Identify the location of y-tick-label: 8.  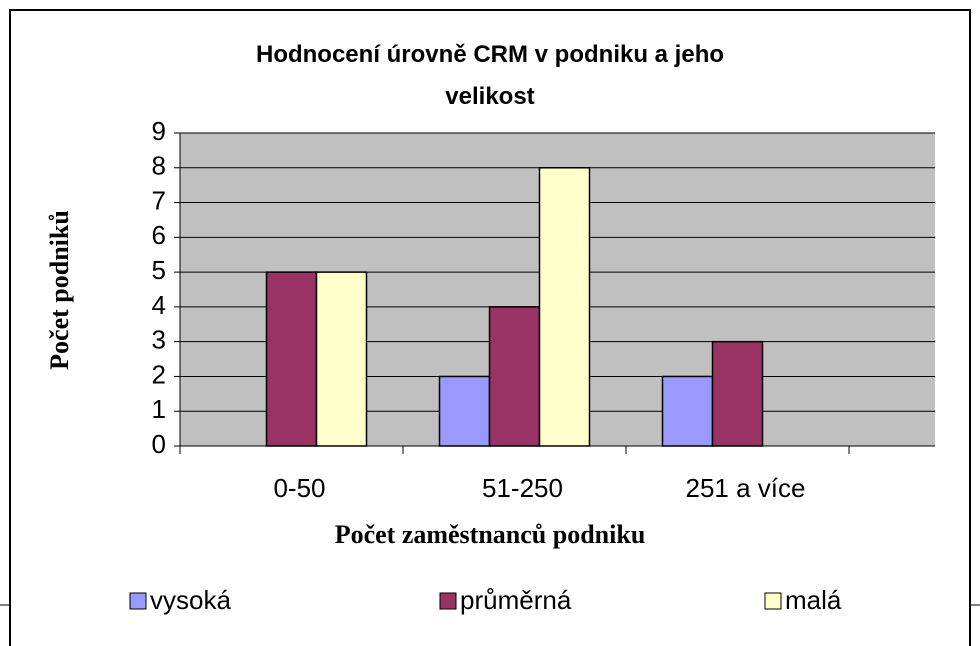
(159, 166).